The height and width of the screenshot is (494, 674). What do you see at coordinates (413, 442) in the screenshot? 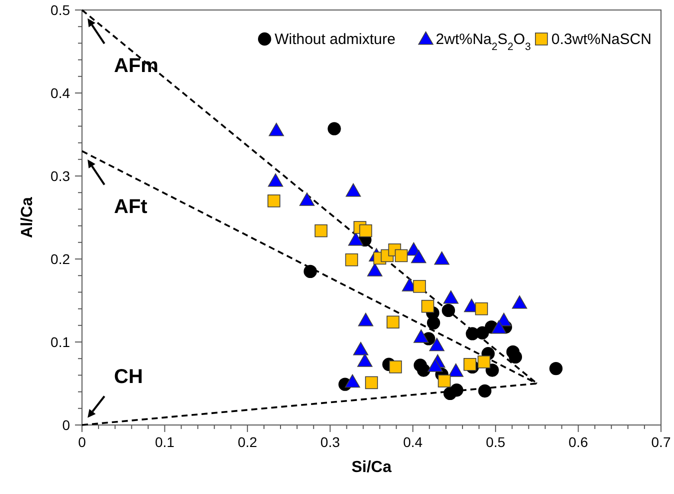
I see `x-tick-label: 0.4` at bounding box center [413, 442].